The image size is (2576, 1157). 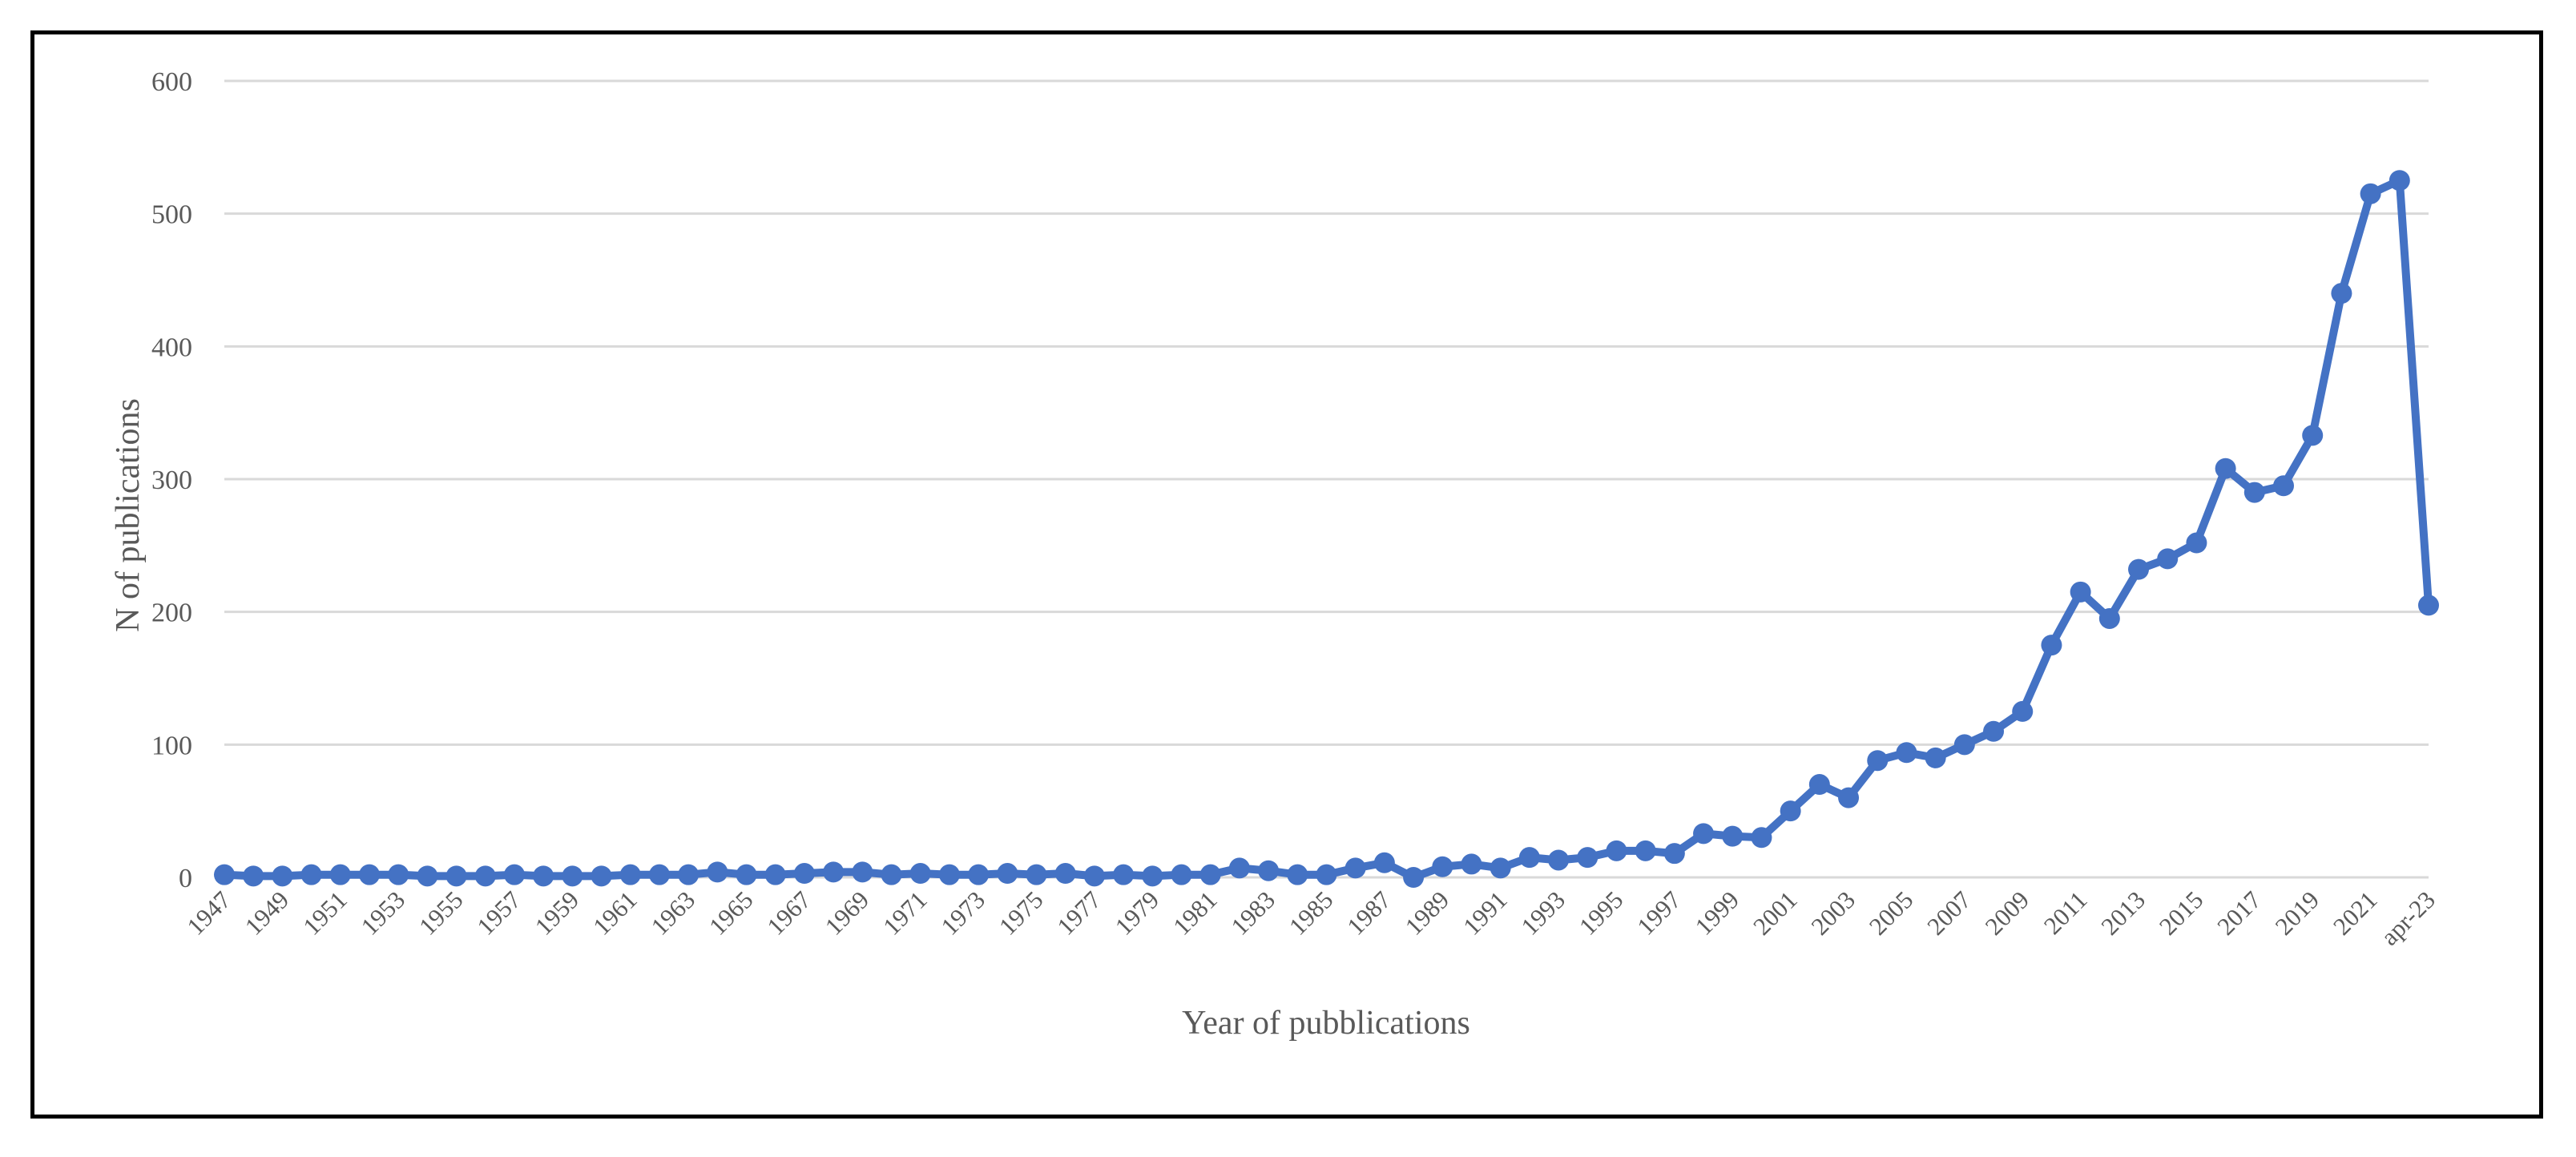 What do you see at coordinates (1717, 913) in the screenshot?
I see `x-tick-label: 1999` at bounding box center [1717, 913].